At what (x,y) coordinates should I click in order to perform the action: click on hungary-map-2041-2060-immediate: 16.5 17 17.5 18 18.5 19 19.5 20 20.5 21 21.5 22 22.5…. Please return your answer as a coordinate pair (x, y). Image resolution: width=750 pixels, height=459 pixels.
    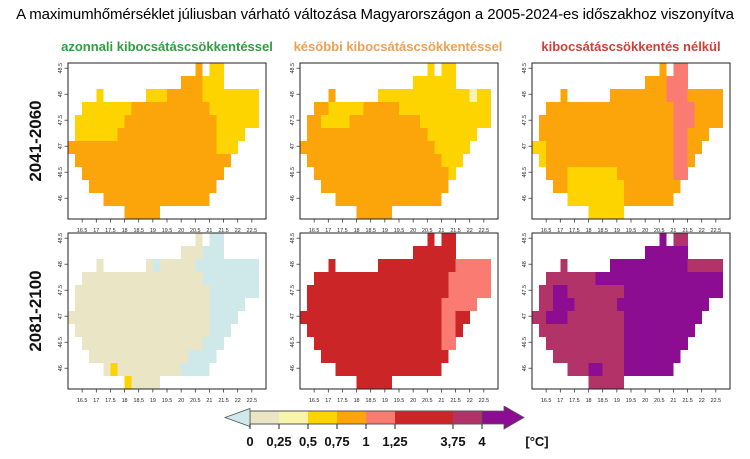
    Looking at the image, I should click on (162, 148).